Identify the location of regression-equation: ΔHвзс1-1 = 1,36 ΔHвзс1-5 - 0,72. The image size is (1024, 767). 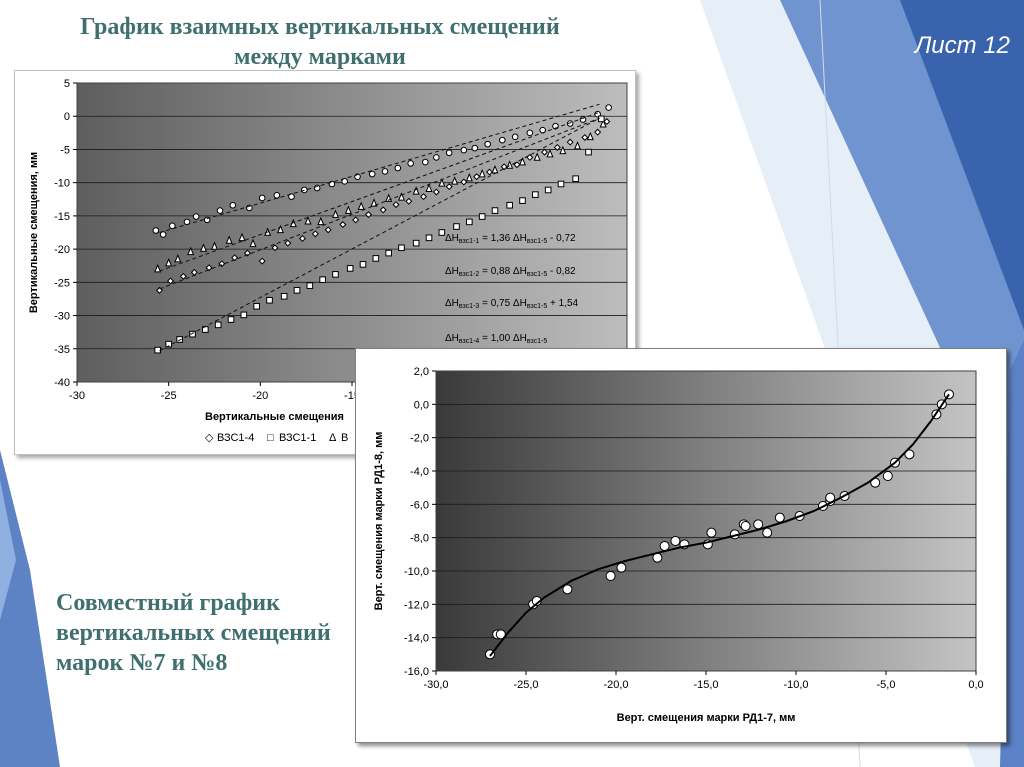
(510, 239).